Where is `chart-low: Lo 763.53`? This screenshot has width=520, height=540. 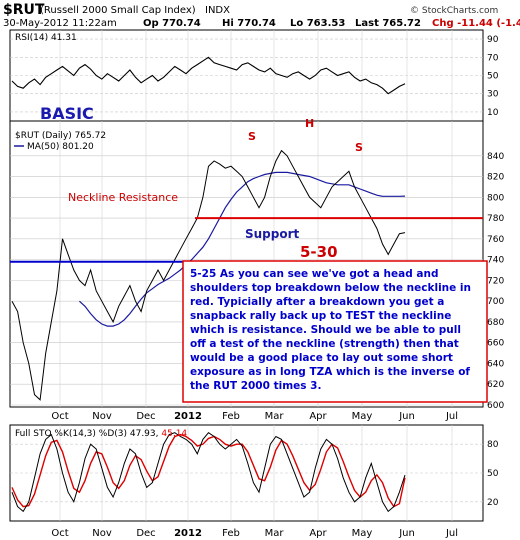 chart-low: Lo 763.53 is located at coordinates (317, 23).